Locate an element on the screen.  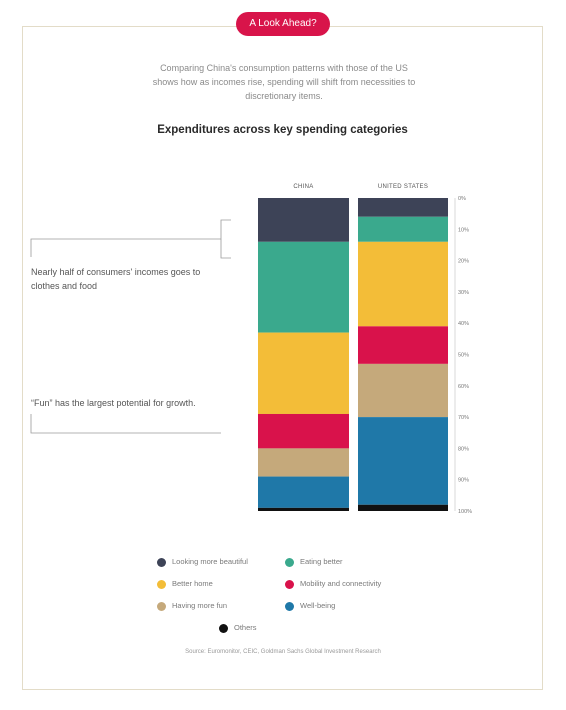
ticks-layer: 0% 10% 20% 30% 40% 50% 60% 70% 80% 90% 100% is located at coordinates (463, 355).